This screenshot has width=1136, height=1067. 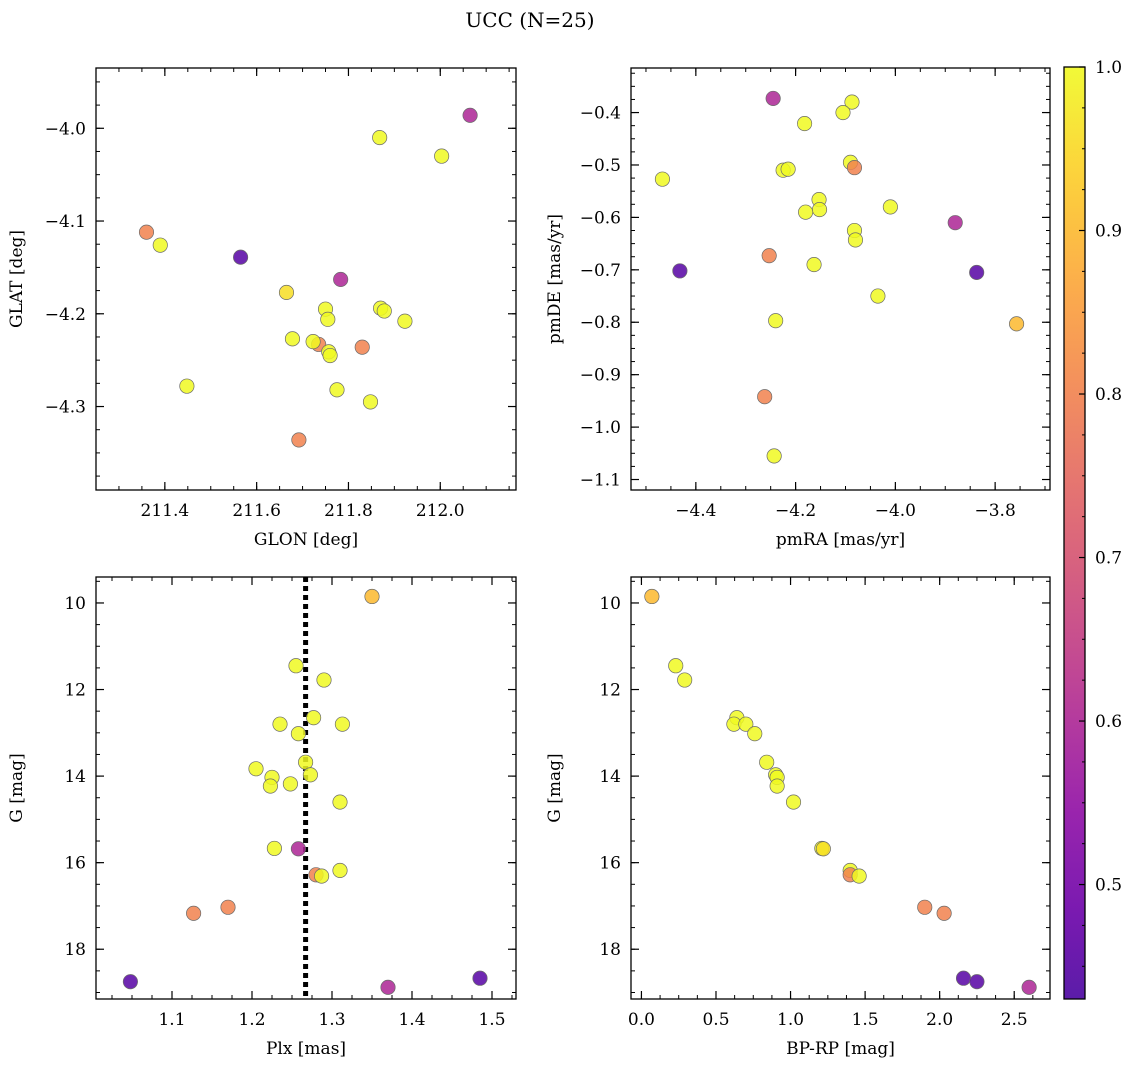 What do you see at coordinates (306, 1049) in the screenshot?
I see `x-axis-label: Plx [mas]` at bounding box center [306, 1049].